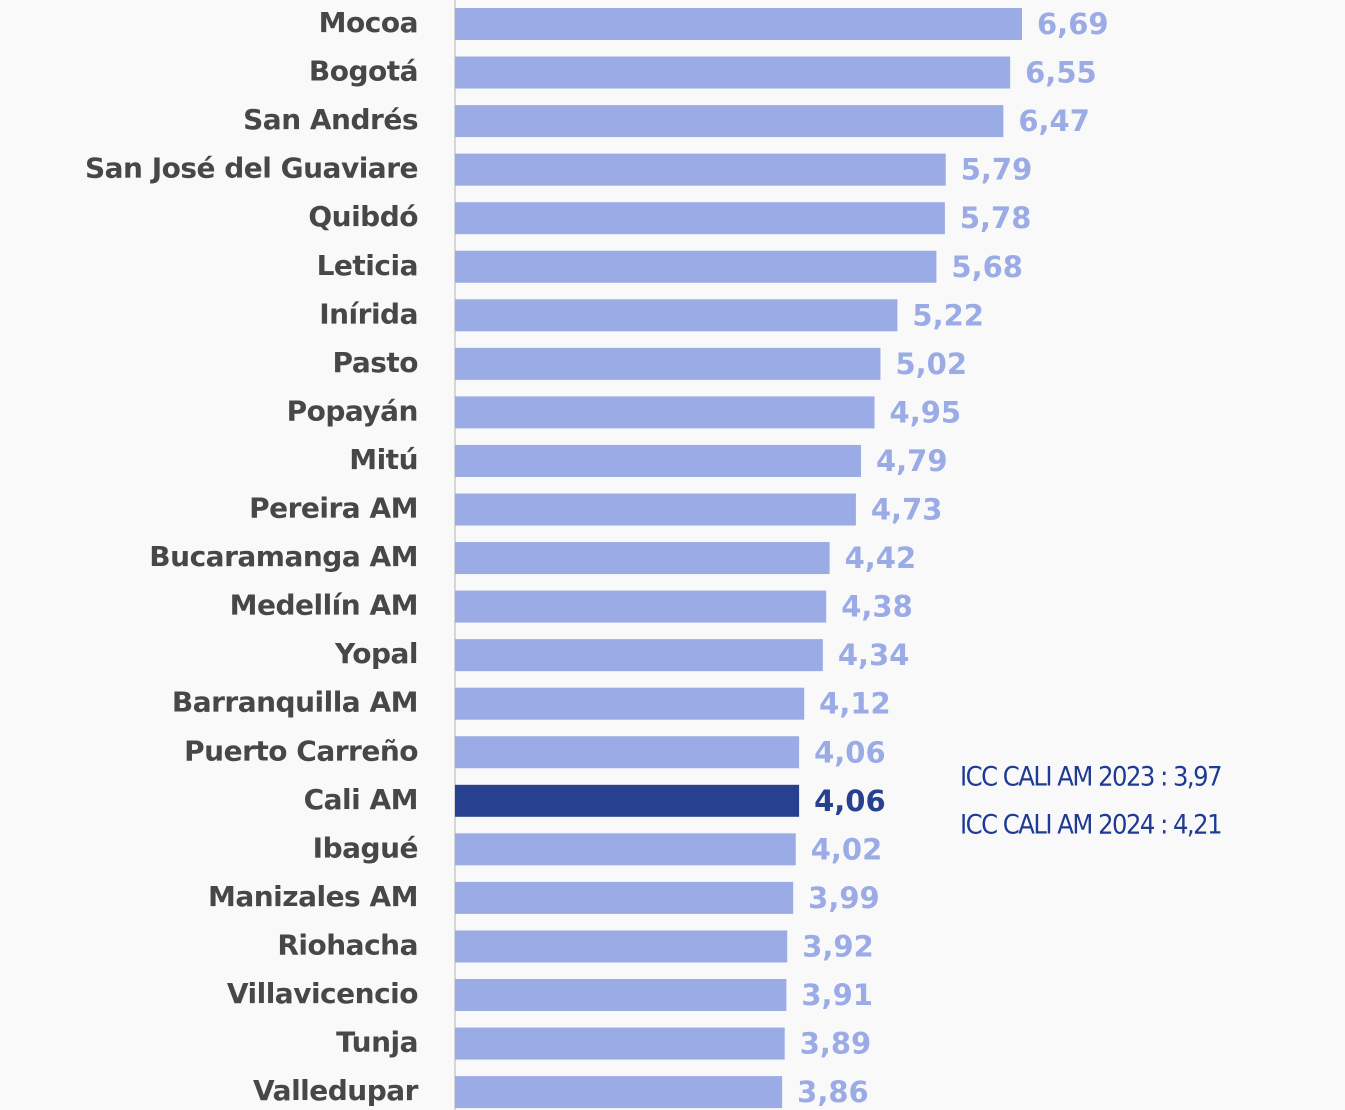  What do you see at coordinates (855, 704) in the screenshot?
I see `value-label: 4,12` at bounding box center [855, 704].